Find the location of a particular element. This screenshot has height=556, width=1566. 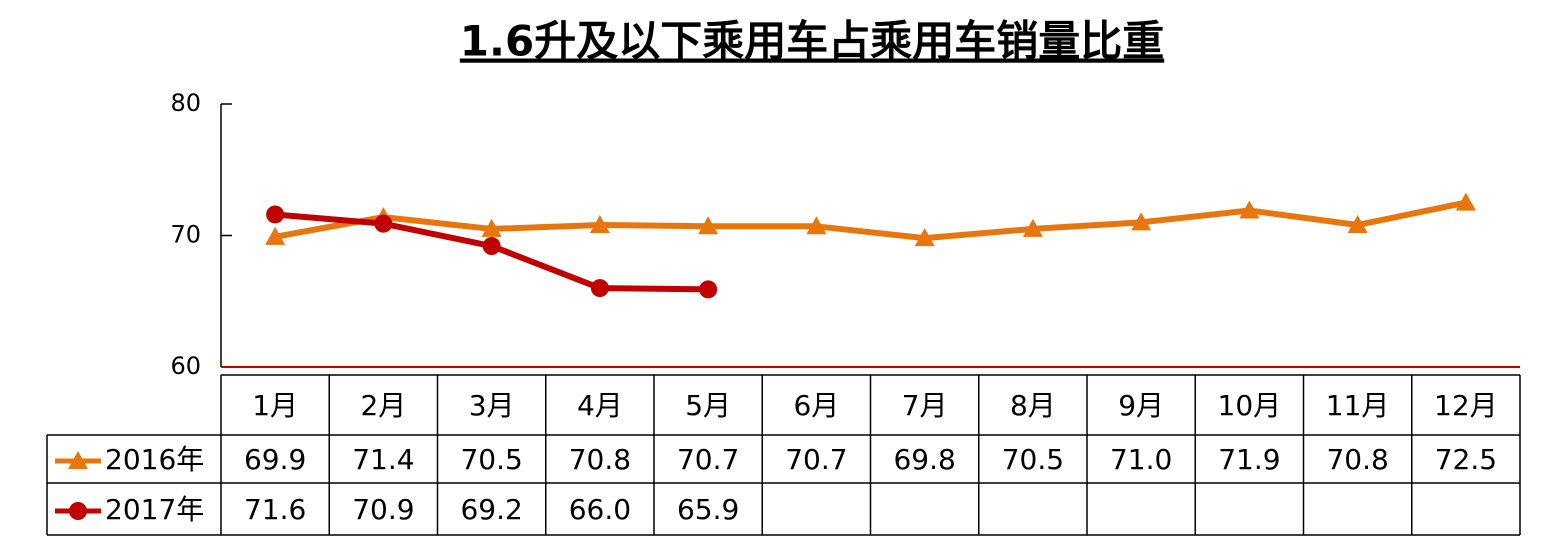

x-tick-label: 10月 is located at coordinates (1250, 405).